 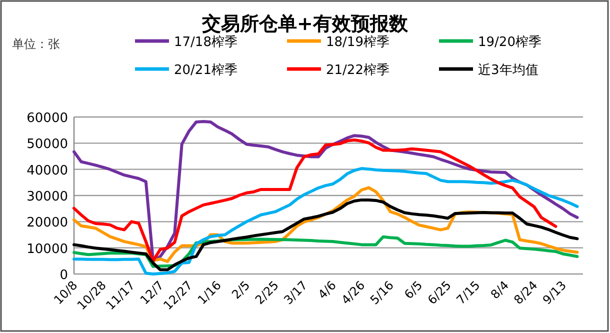 What do you see at coordinates (47, 118) in the screenshot?
I see `y-tick-label: 60000` at bounding box center [47, 118].